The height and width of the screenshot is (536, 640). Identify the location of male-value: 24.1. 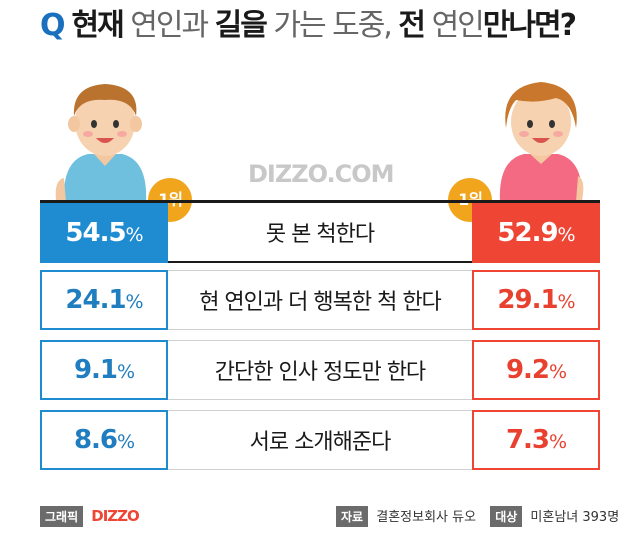
(95, 300).